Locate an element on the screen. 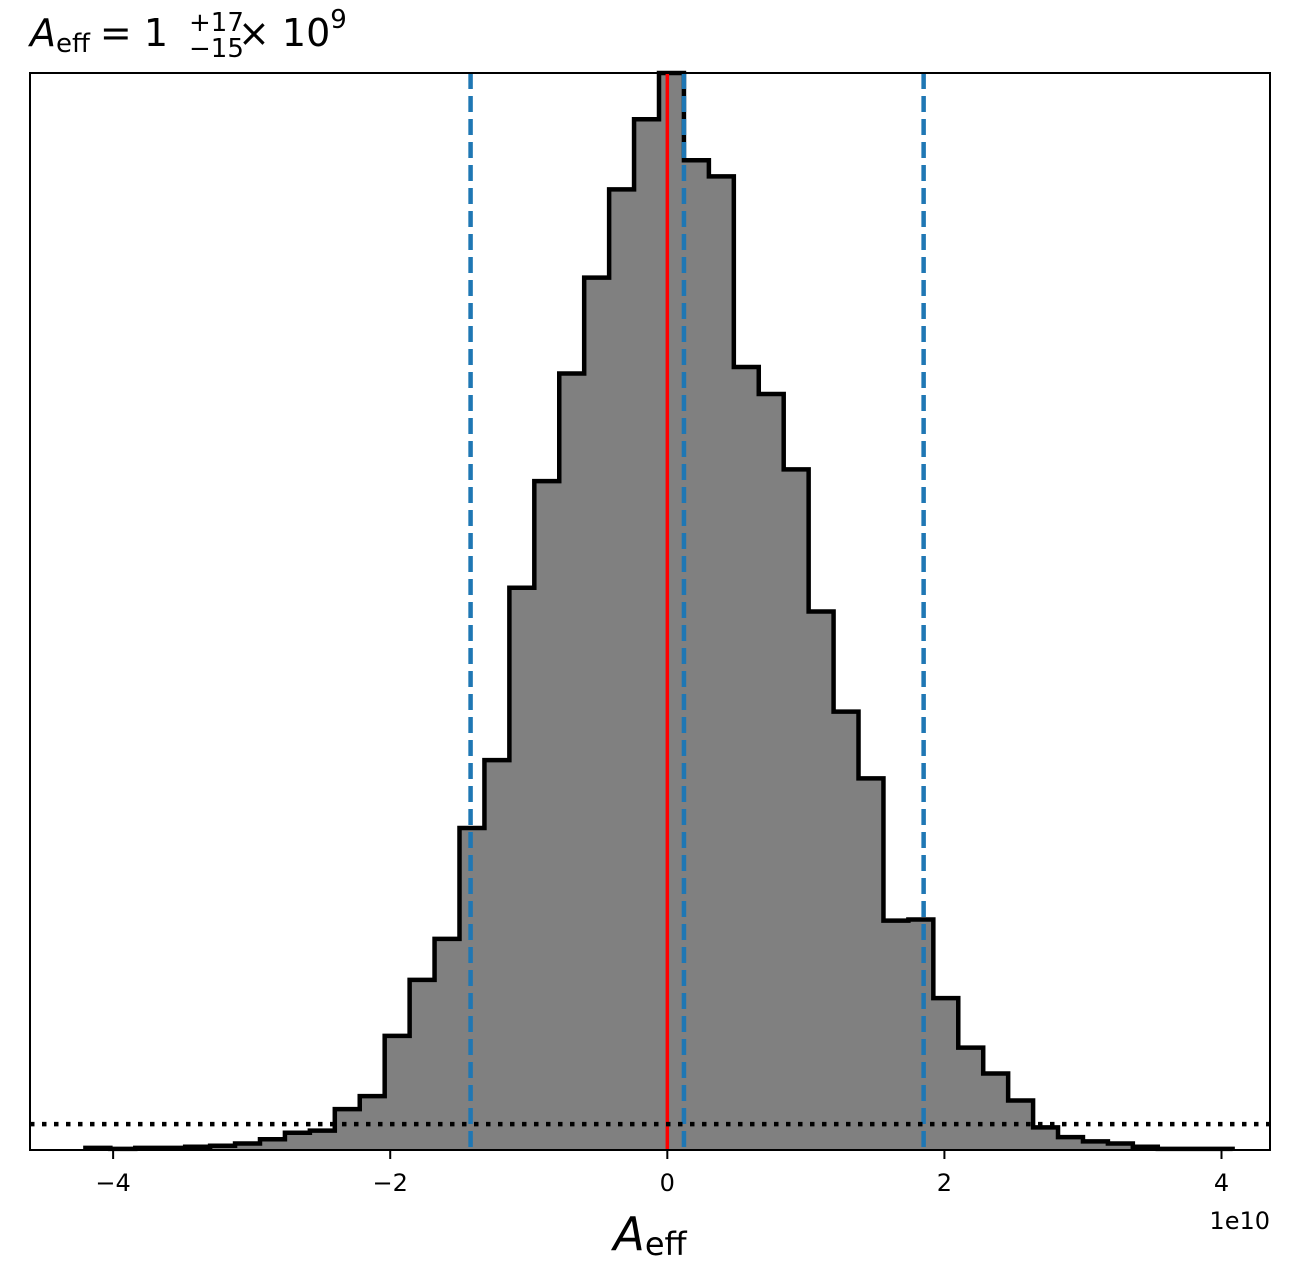 Image resolution: width=1289 pixels, height=1278 pixels. title-equals: = 1 is located at coordinates (134, 33).